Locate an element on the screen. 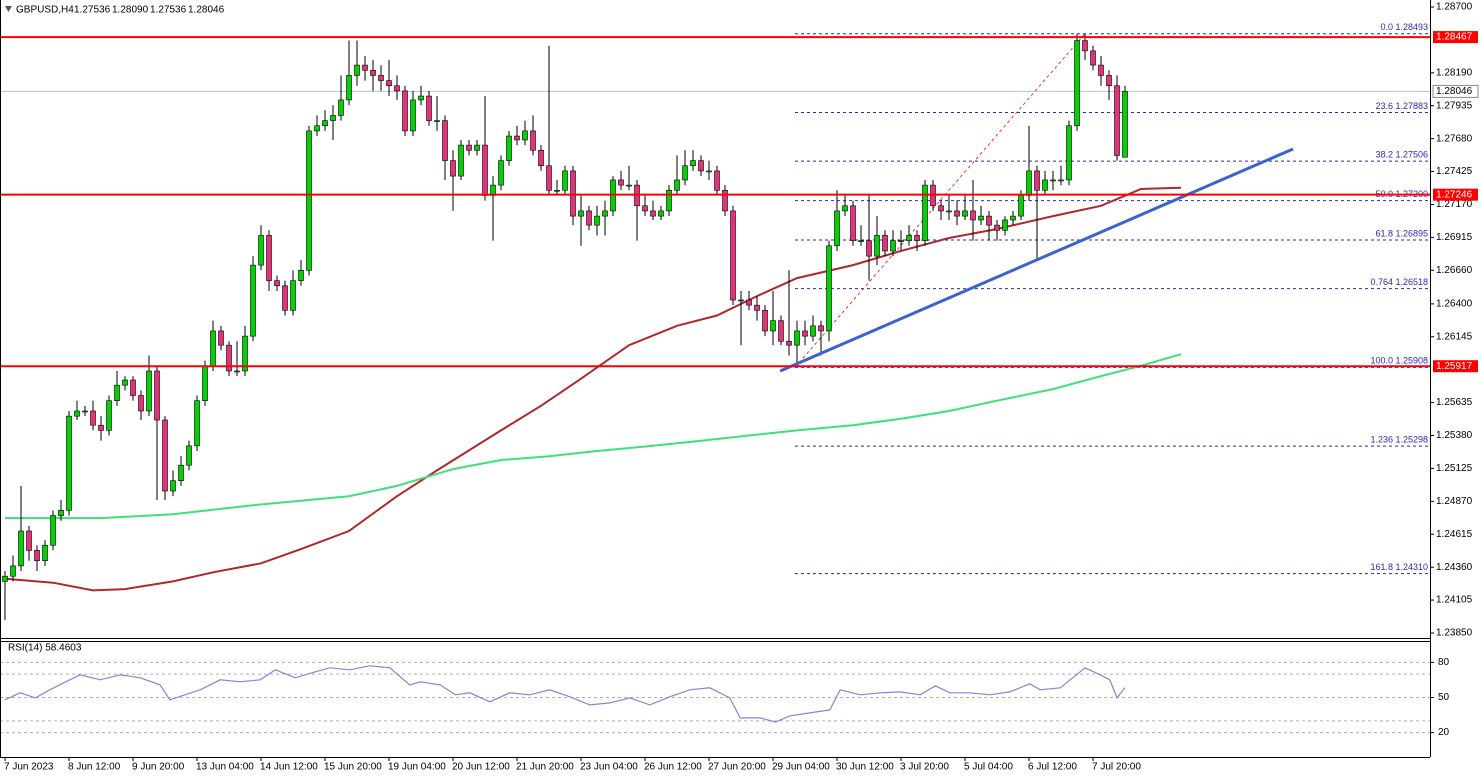  header-value: 1.28046 is located at coordinates (206, 10).